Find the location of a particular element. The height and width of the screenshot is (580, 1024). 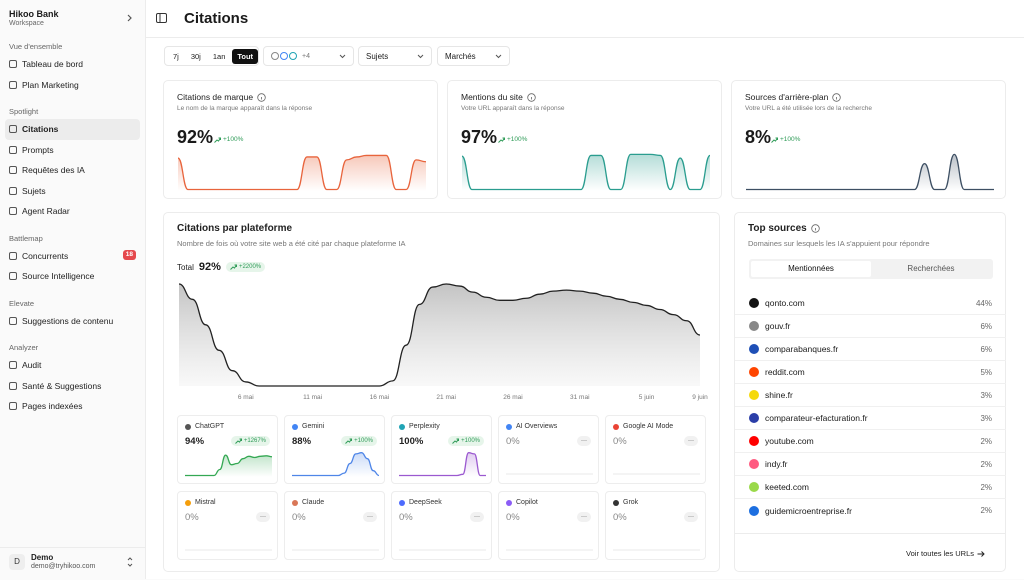

source-row: comparateur-efacturation.fr 3% is located at coordinates (870, 418).